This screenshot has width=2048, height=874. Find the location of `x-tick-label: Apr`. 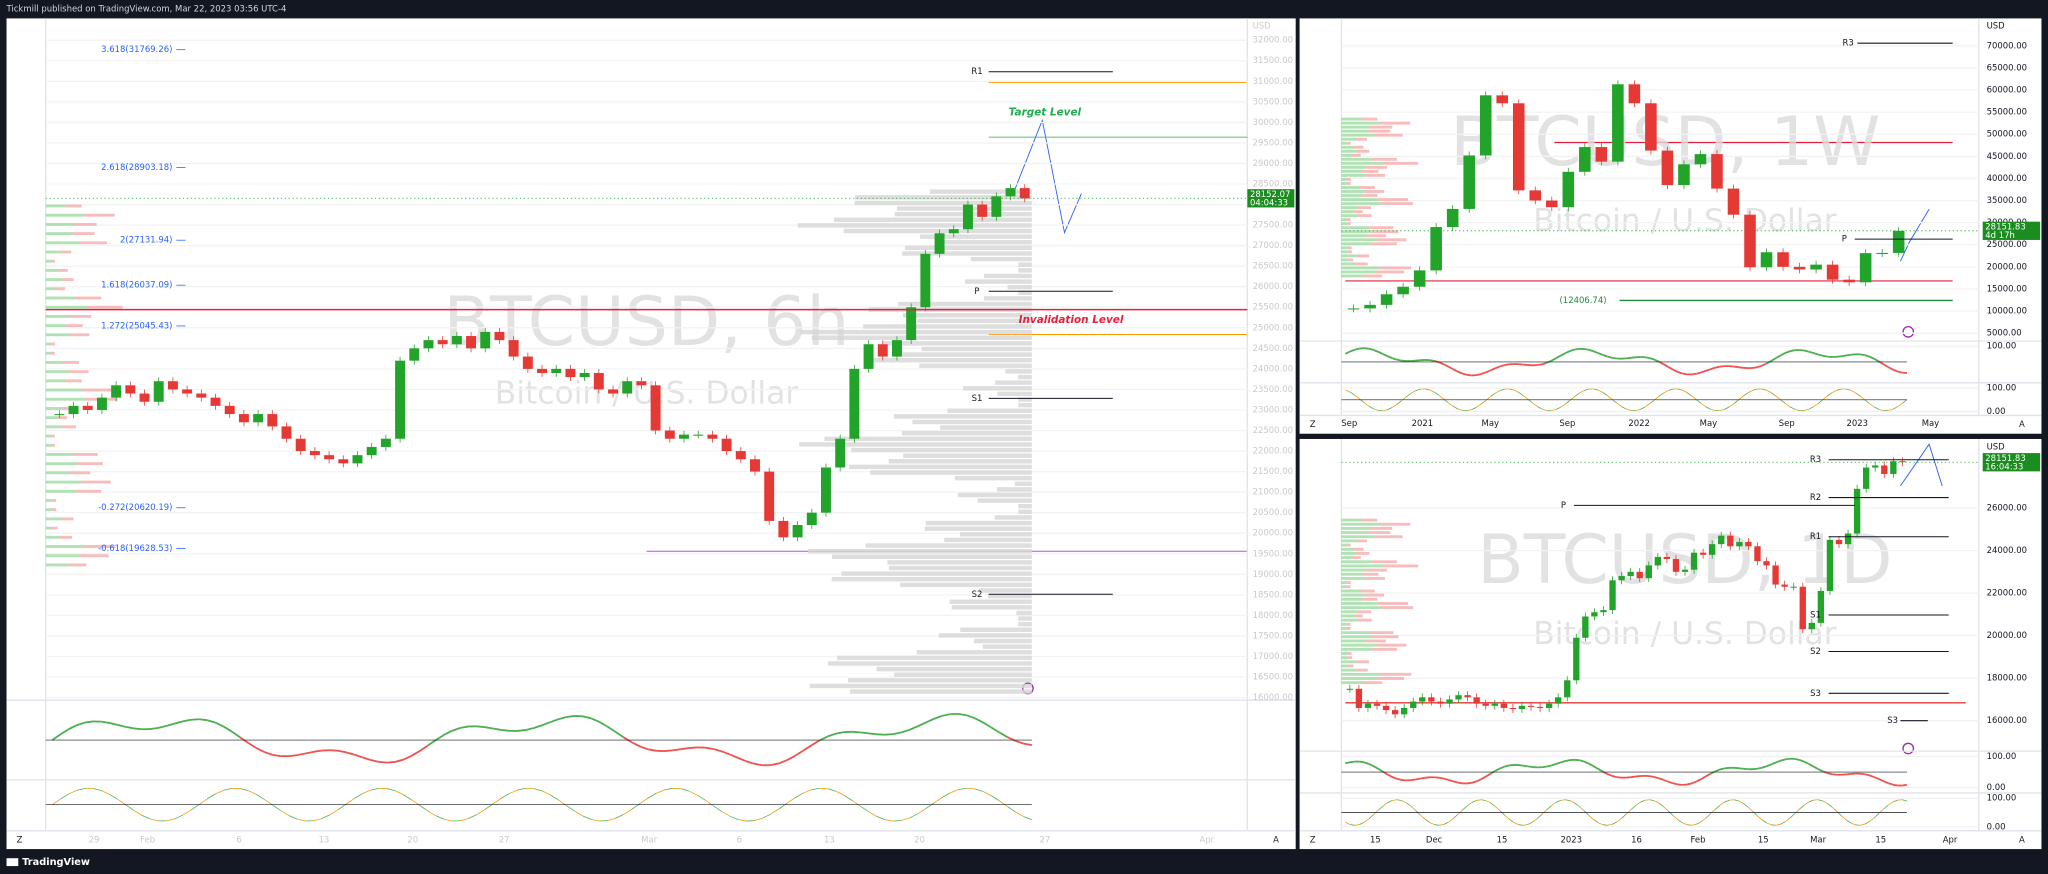

x-tick-label: Apr is located at coordinates (1207, 839).